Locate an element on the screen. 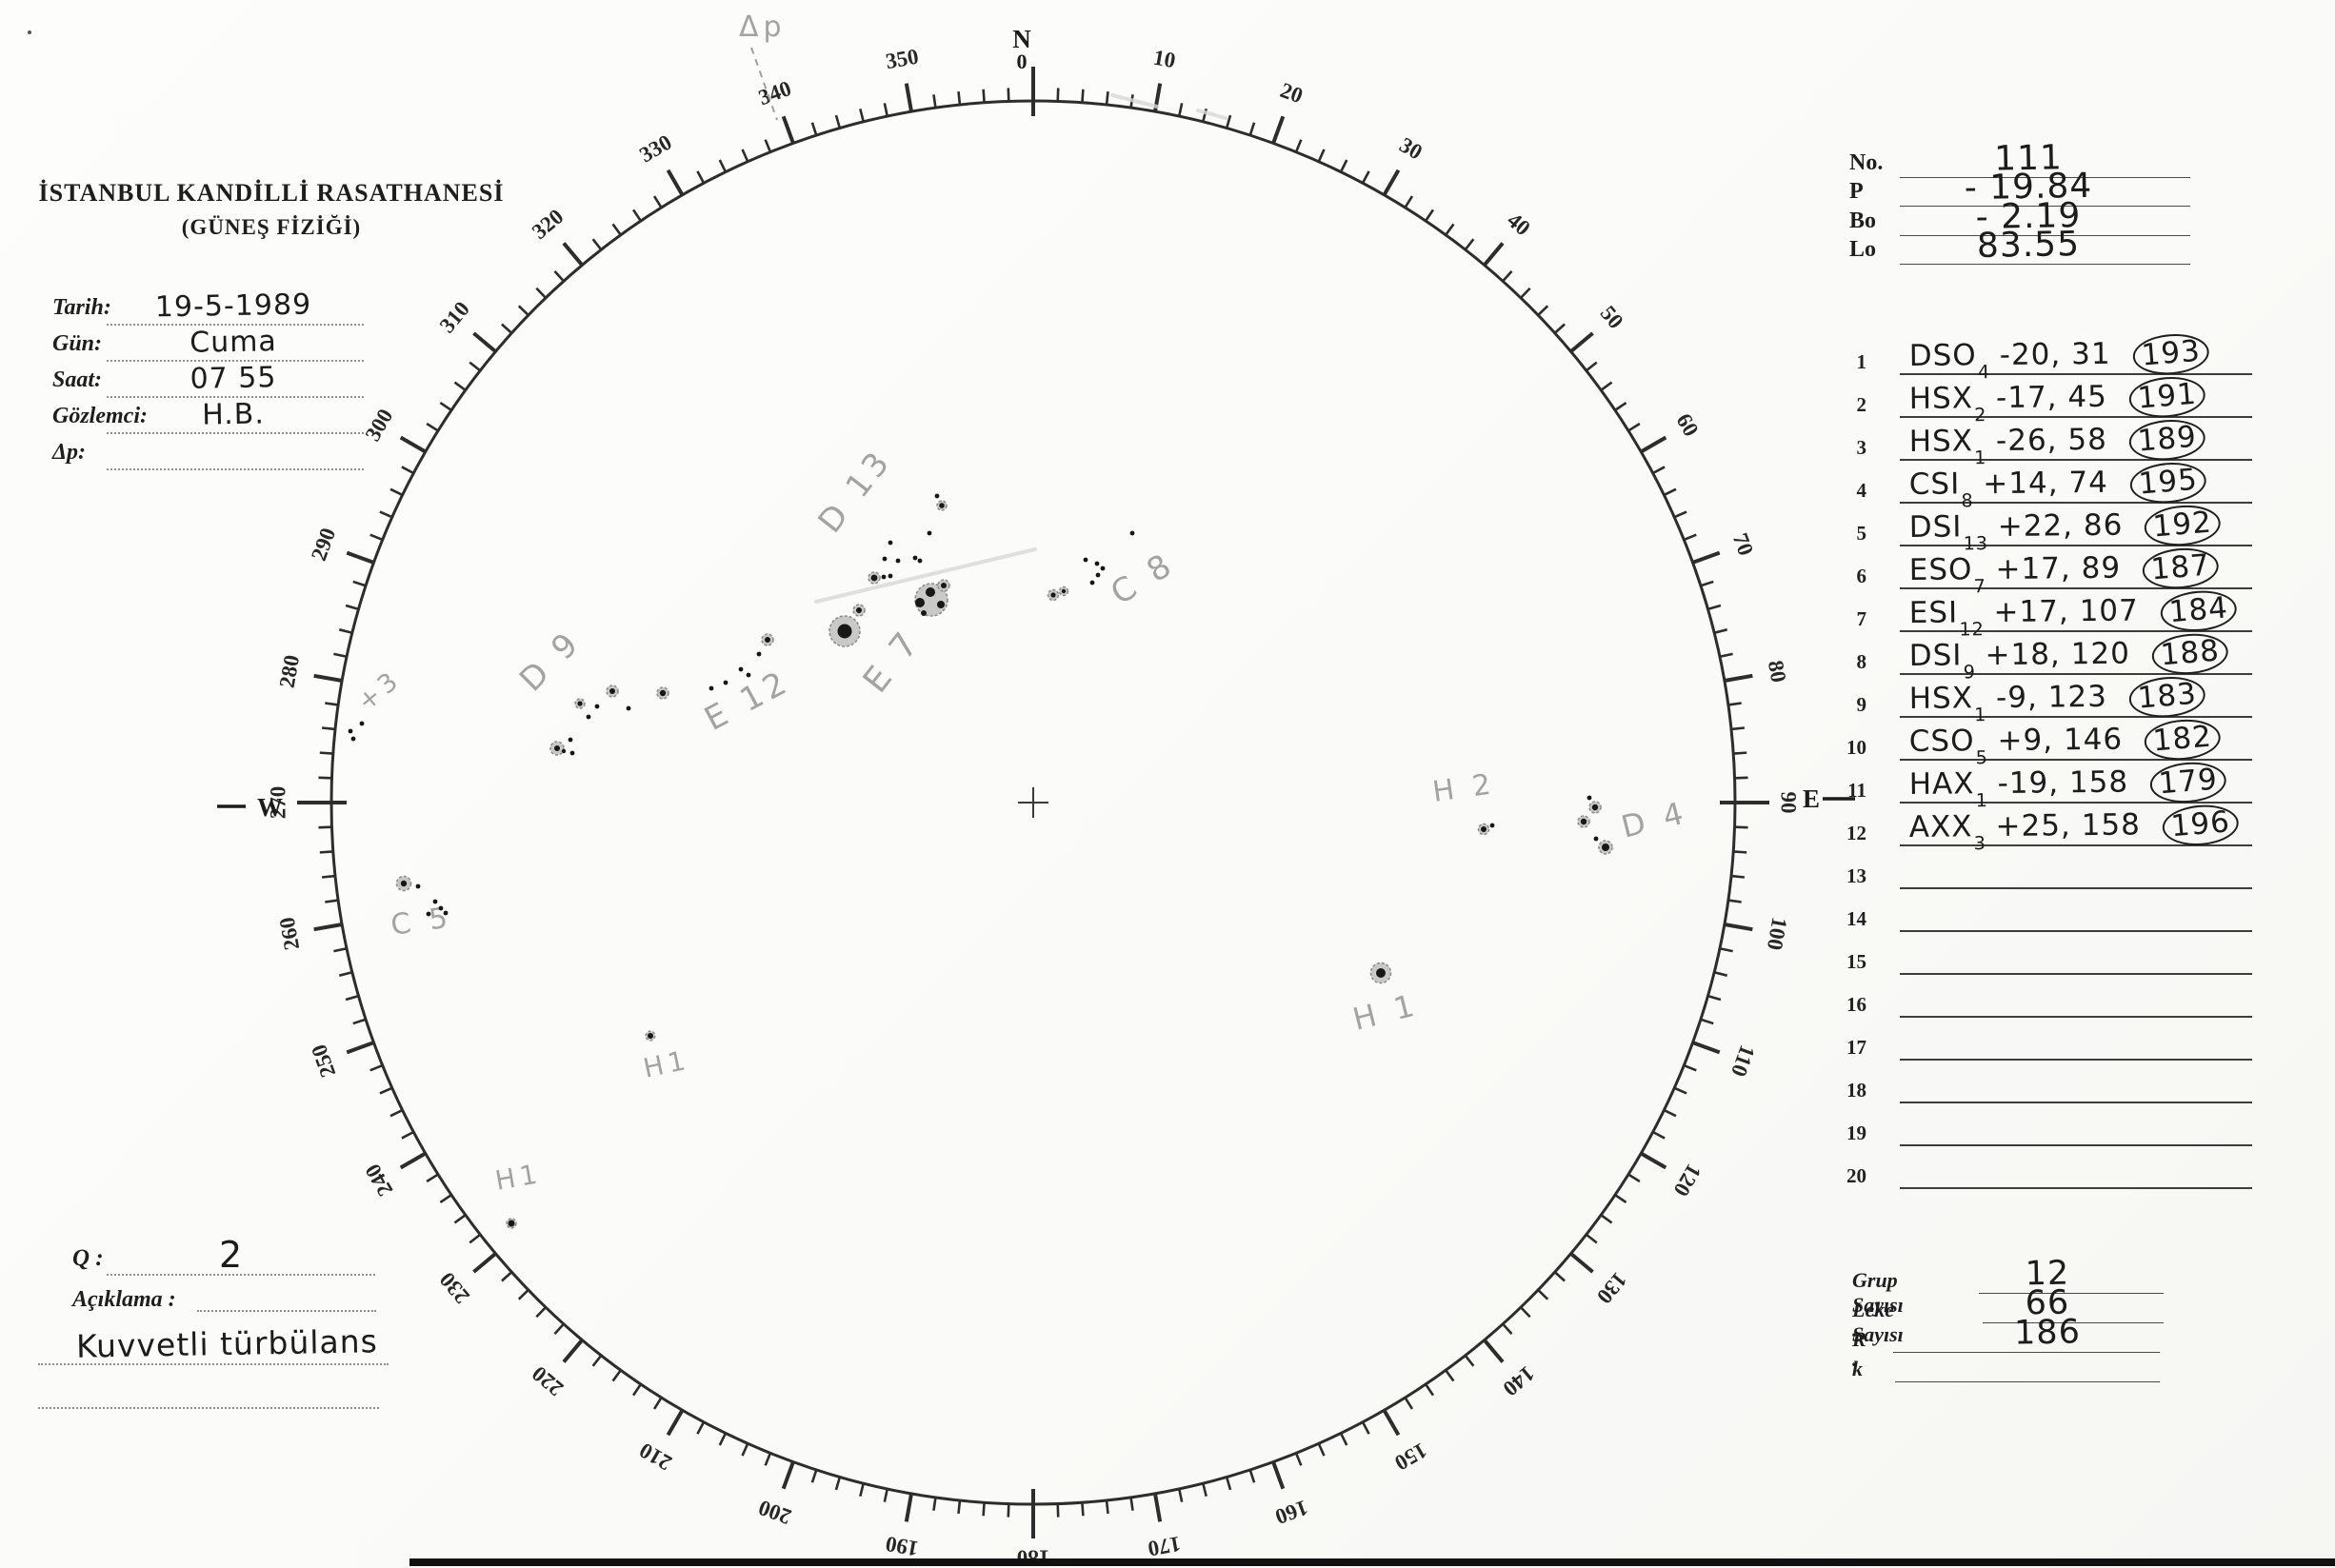 The height and width of the screenshot is (1568, 2335). eph-label-2: Bo is located at coordinates (1863, 221).